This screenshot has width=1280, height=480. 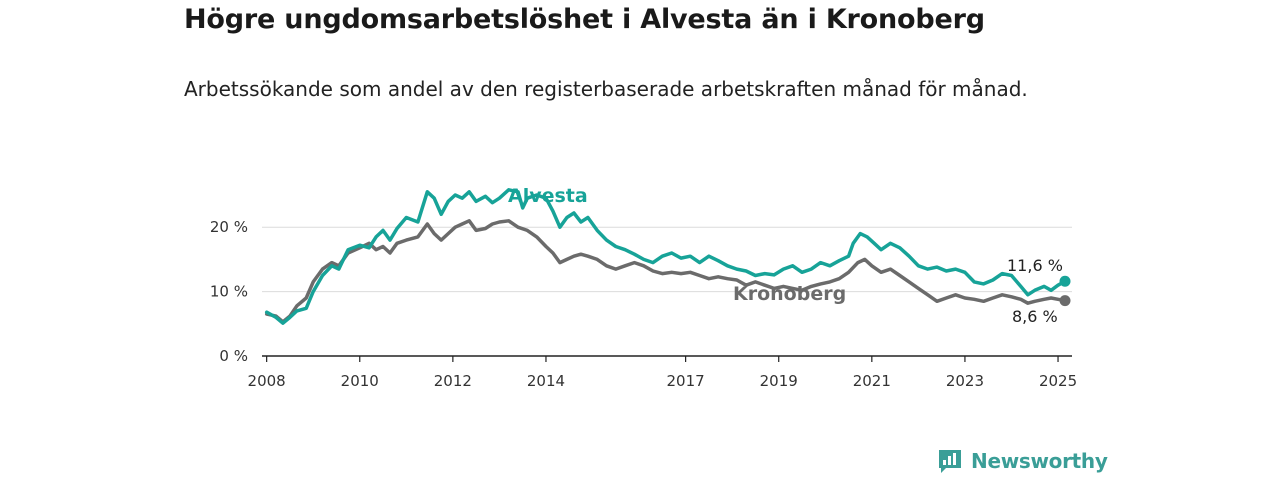 What do you see at coordinates (779, 381) in the screenshot?
I see `x-tick-label: 2019` at bounding box center [779, 381].